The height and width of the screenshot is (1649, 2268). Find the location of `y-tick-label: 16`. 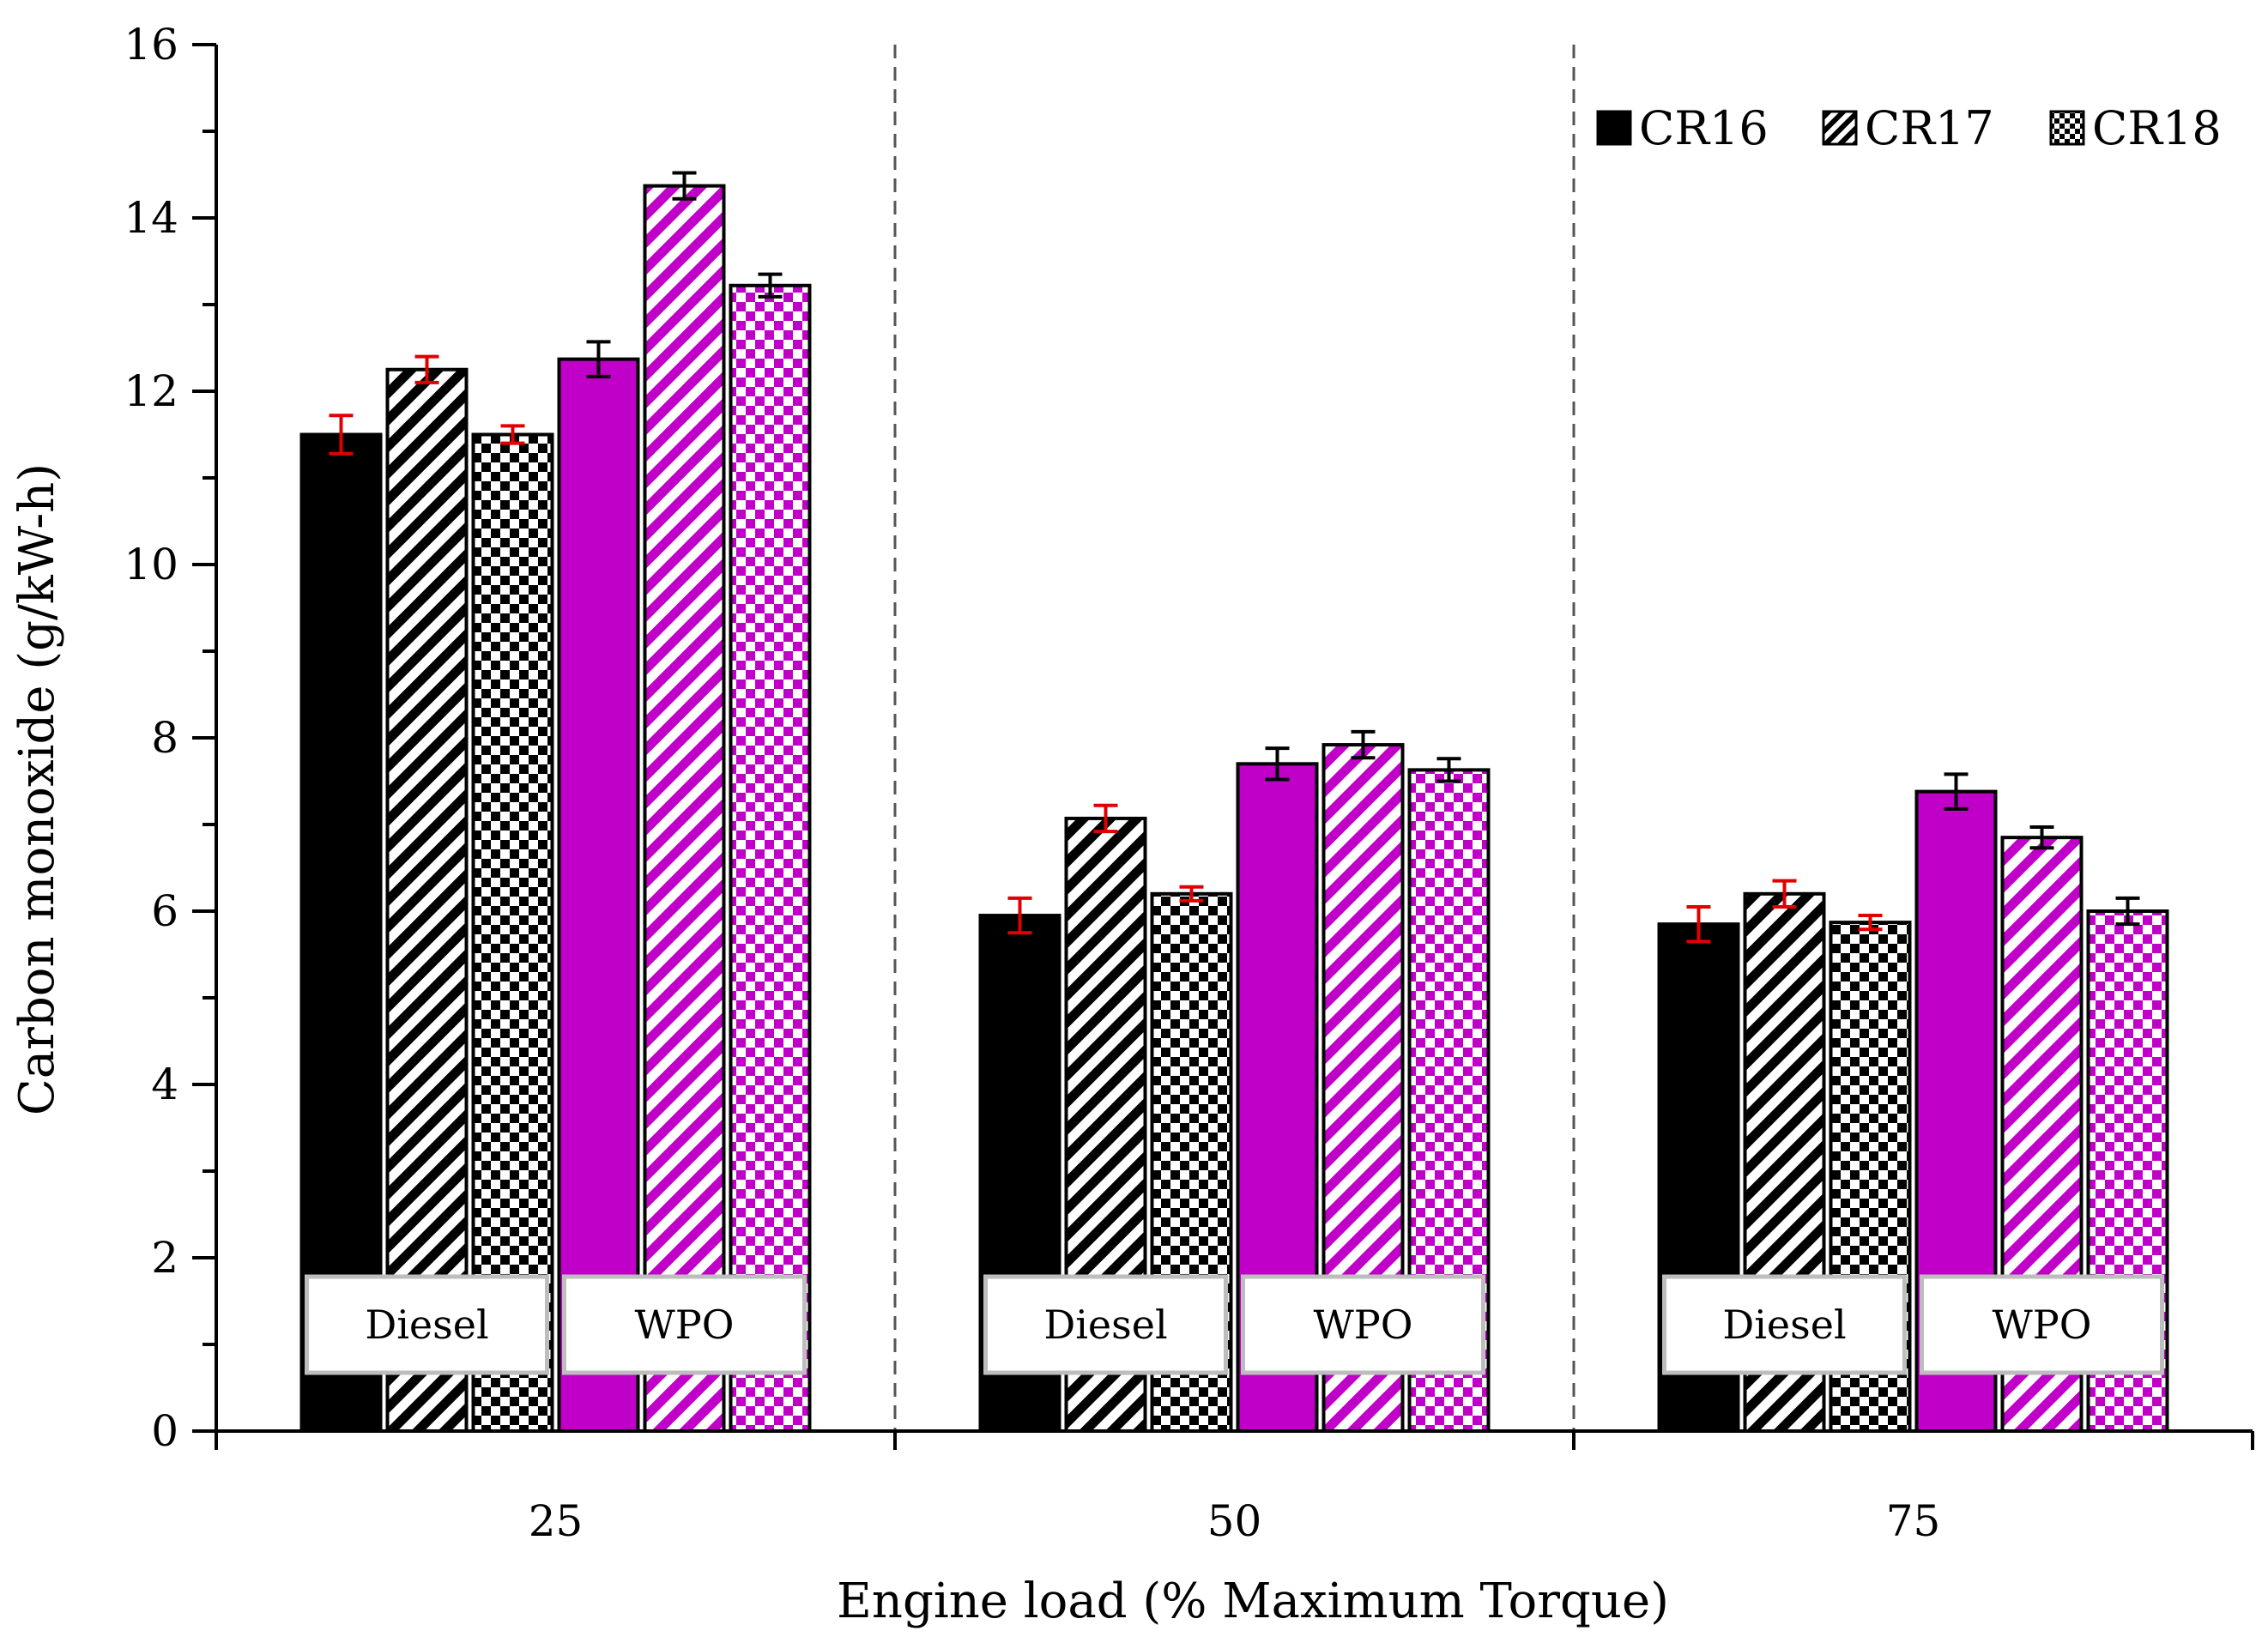

y-tick-label: 16 is located at coordinates (151, 45).